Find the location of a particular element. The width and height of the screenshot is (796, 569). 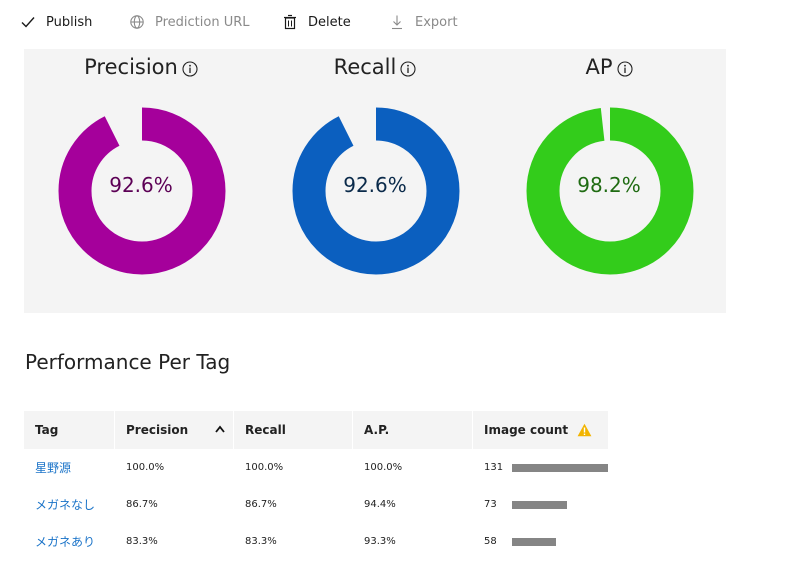

ap-cell: 94.4% is located at coordinates (380, 504).